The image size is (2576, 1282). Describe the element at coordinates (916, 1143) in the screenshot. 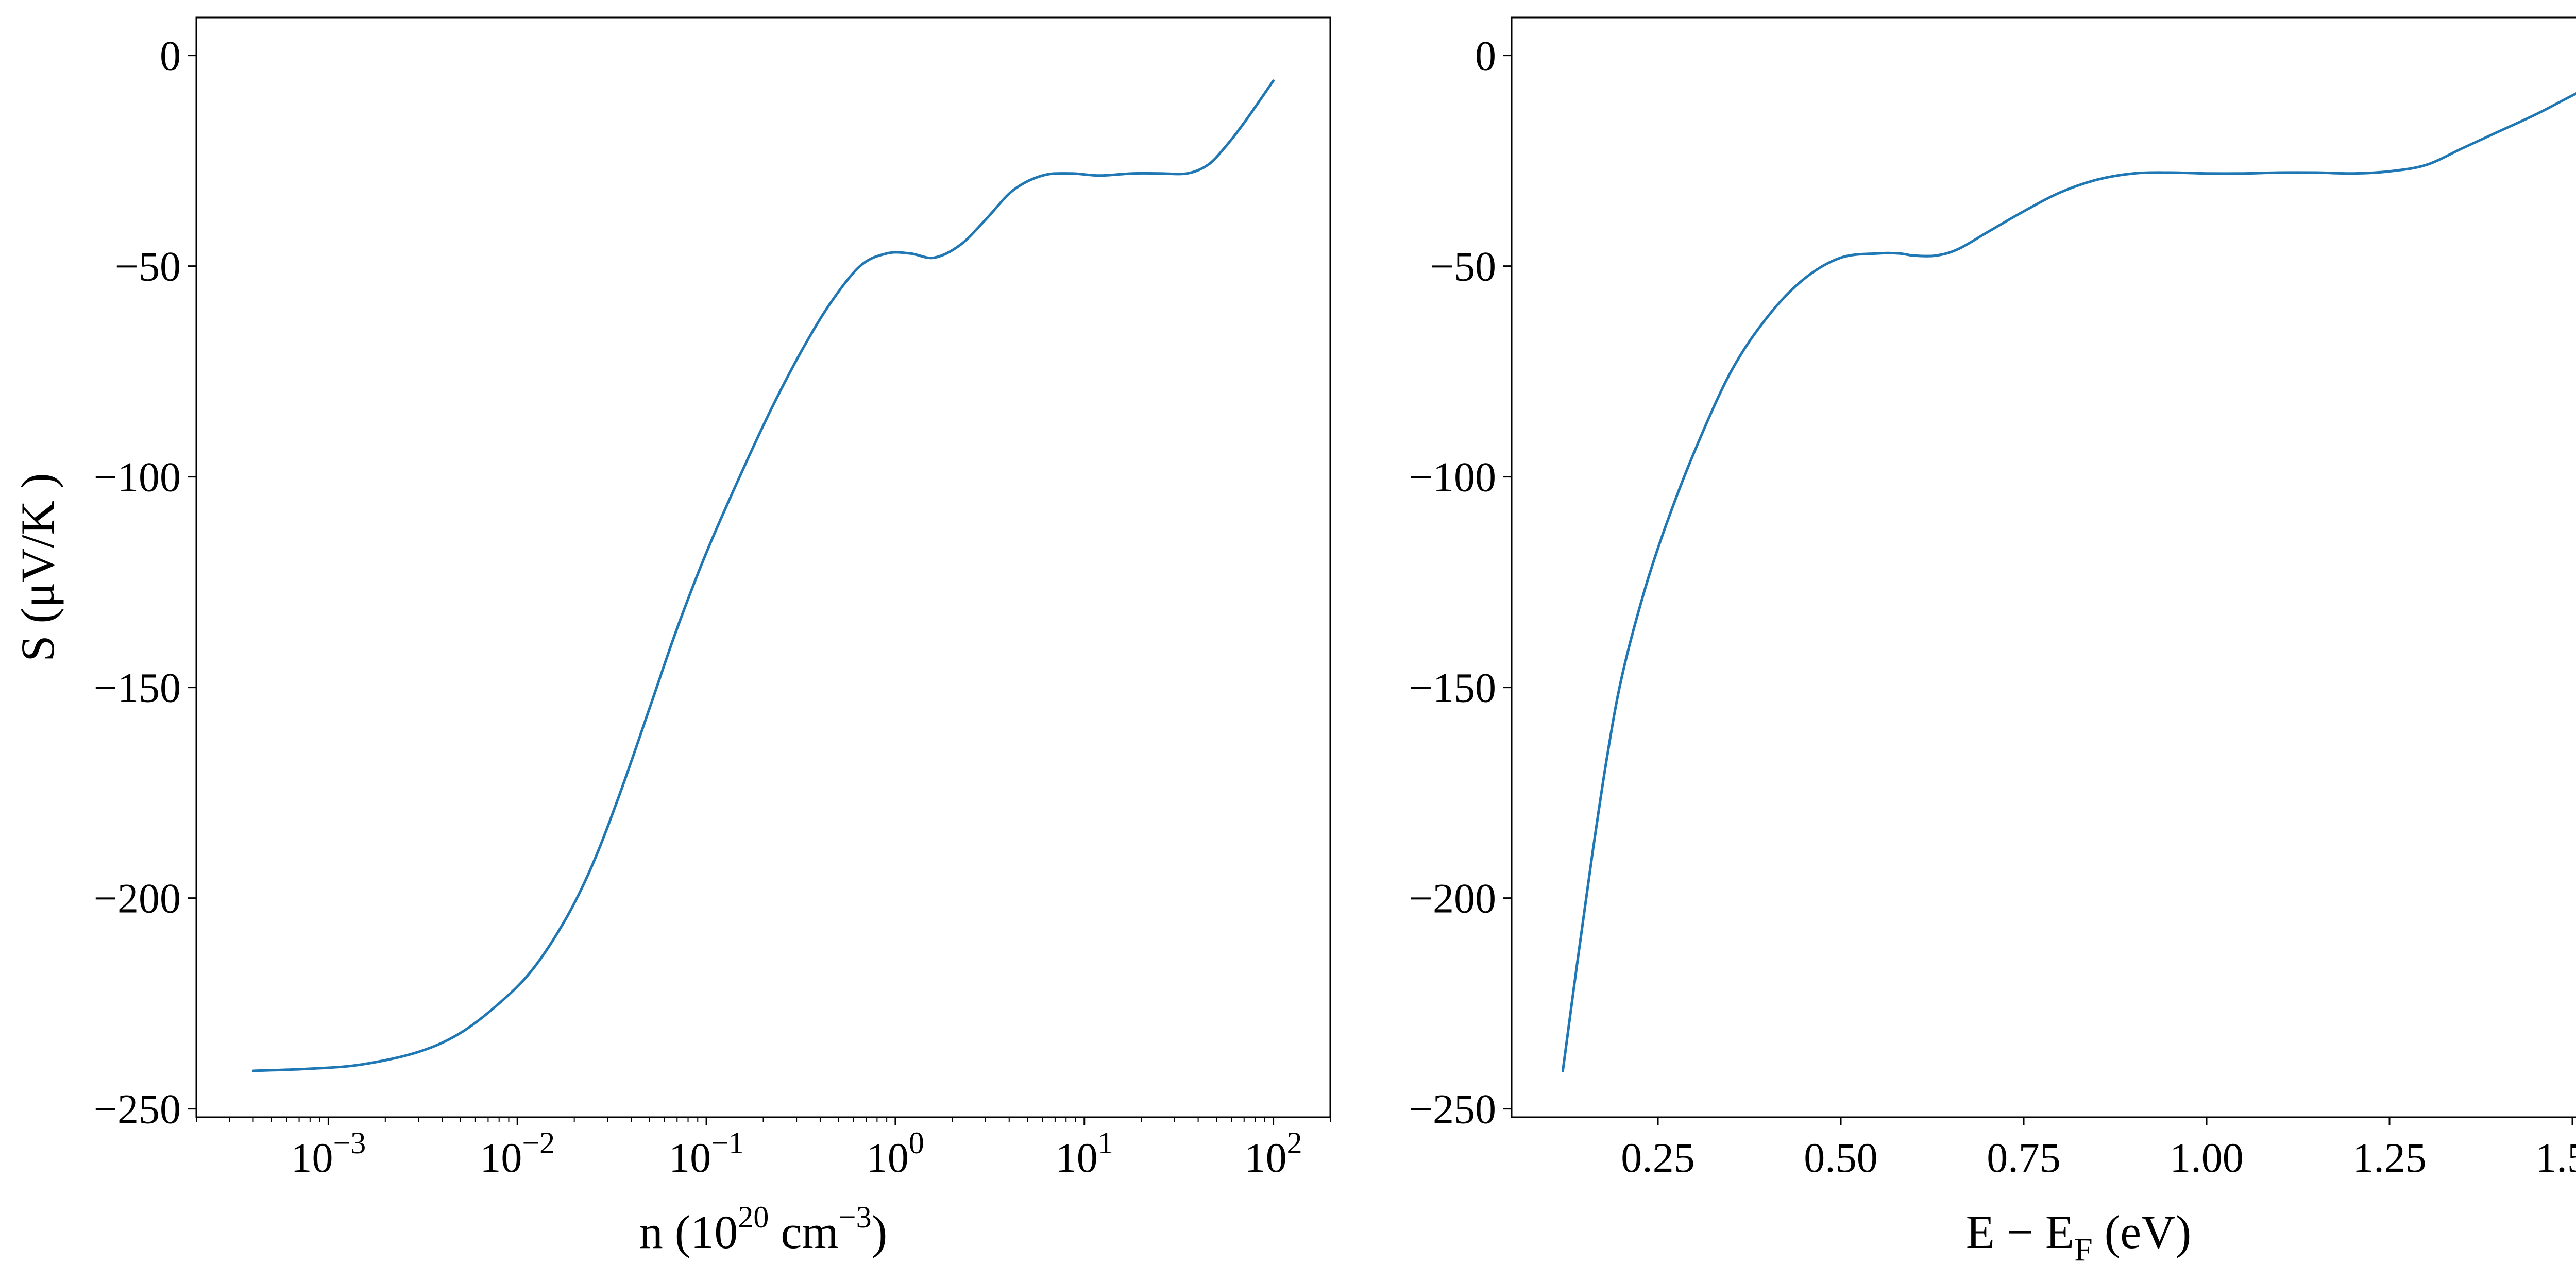

I see `x-tick-exponent: 0` at that location.